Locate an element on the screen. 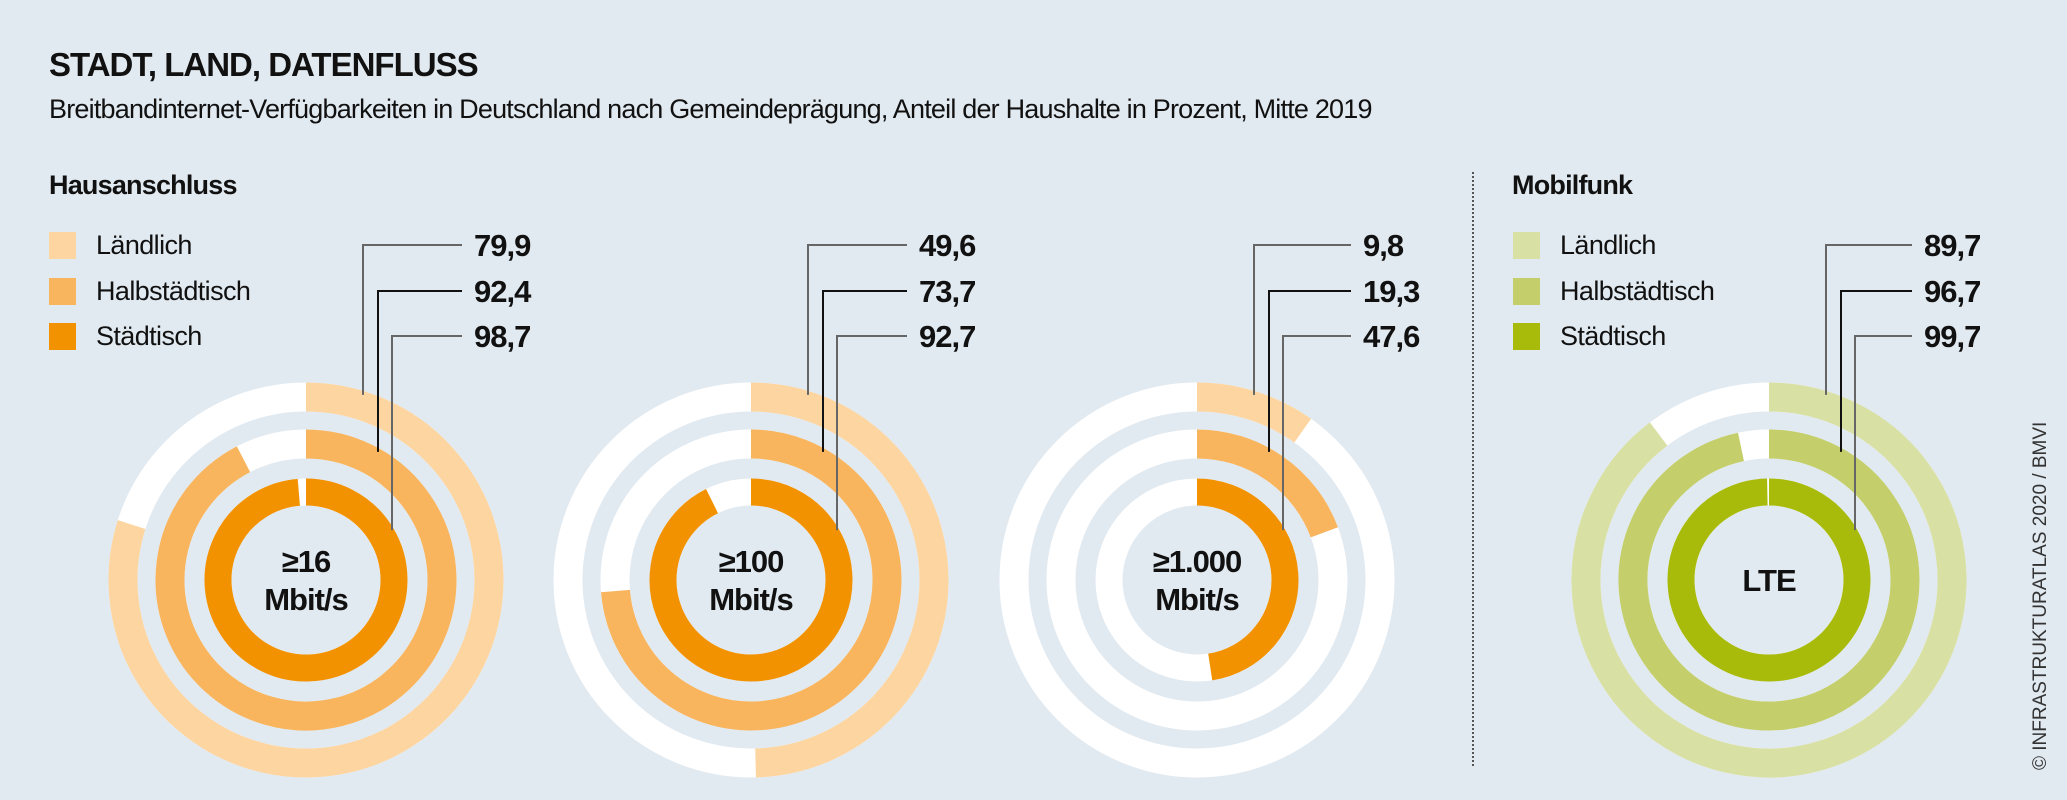  donut-center-label: LTE is located at coordinates (1769, 580).